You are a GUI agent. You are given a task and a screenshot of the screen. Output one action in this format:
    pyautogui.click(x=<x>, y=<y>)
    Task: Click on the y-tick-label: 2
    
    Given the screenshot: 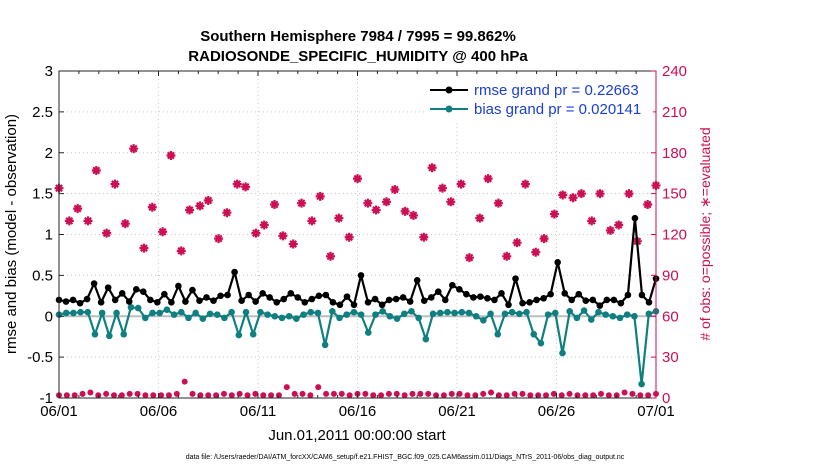 What is the action you would take?
    pyautogui.click(x=49, y=153)
    